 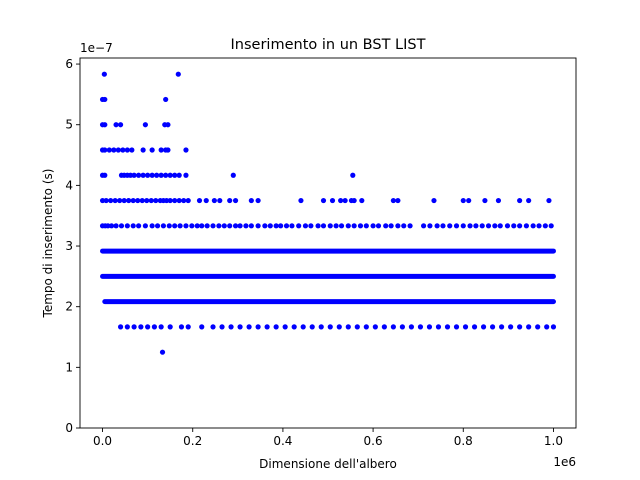 What do you see at coordinates (564, 462) in the screenshot?
I see `x-axis-offset-label: 1e6` at bounding box center [564, 462].